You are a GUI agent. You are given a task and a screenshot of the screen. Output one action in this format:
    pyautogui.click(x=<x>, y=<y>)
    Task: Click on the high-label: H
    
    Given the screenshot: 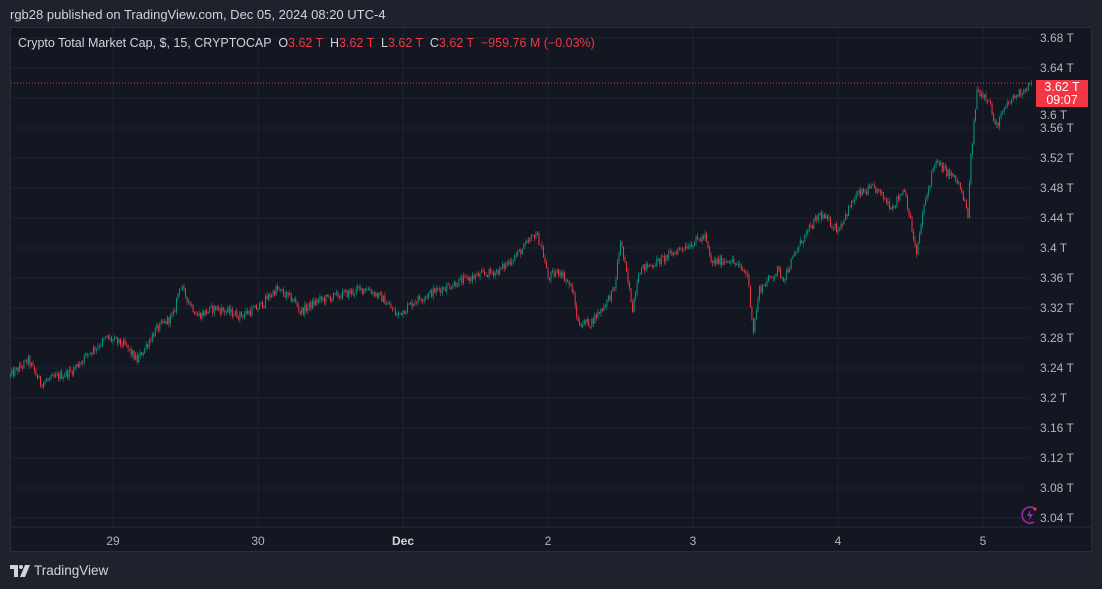 What is the action you would take?
    pyautogui.click(x=335, y=43)
    